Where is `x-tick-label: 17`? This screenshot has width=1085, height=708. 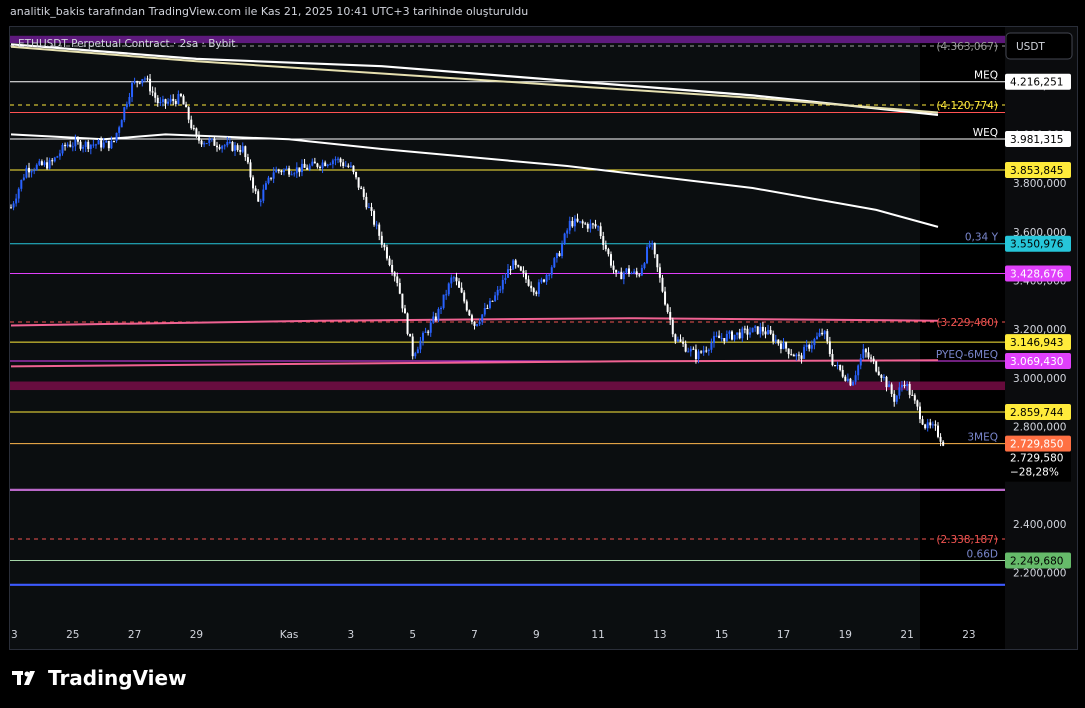 x-tick-label: 17 is located at coordinates (783, 635).